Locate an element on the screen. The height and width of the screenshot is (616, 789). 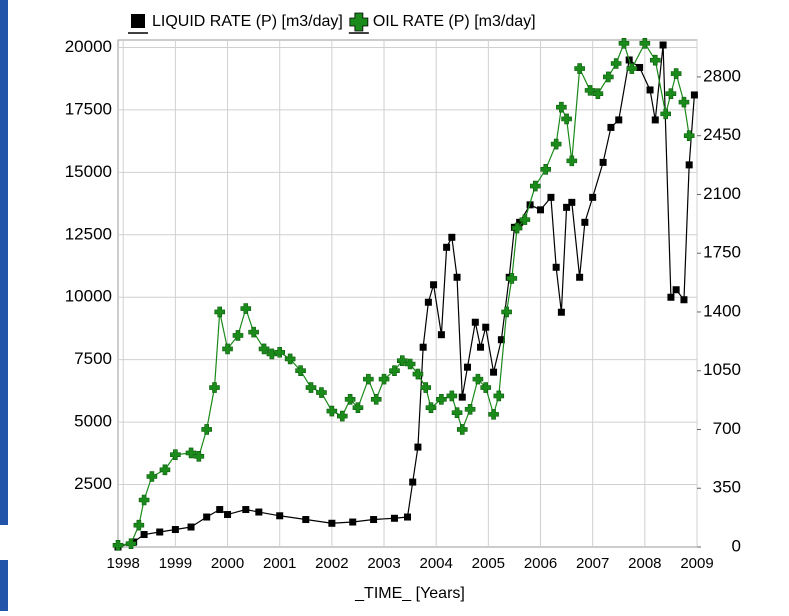
y-tick-label: 17500 is located at coordinates (88, 108).